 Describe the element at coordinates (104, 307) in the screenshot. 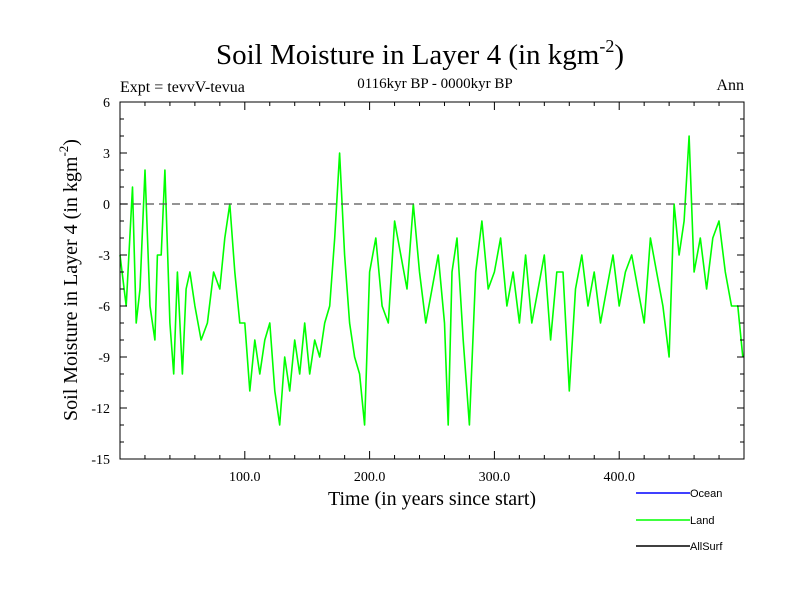

I see `y-tick-label: -6` at that location.